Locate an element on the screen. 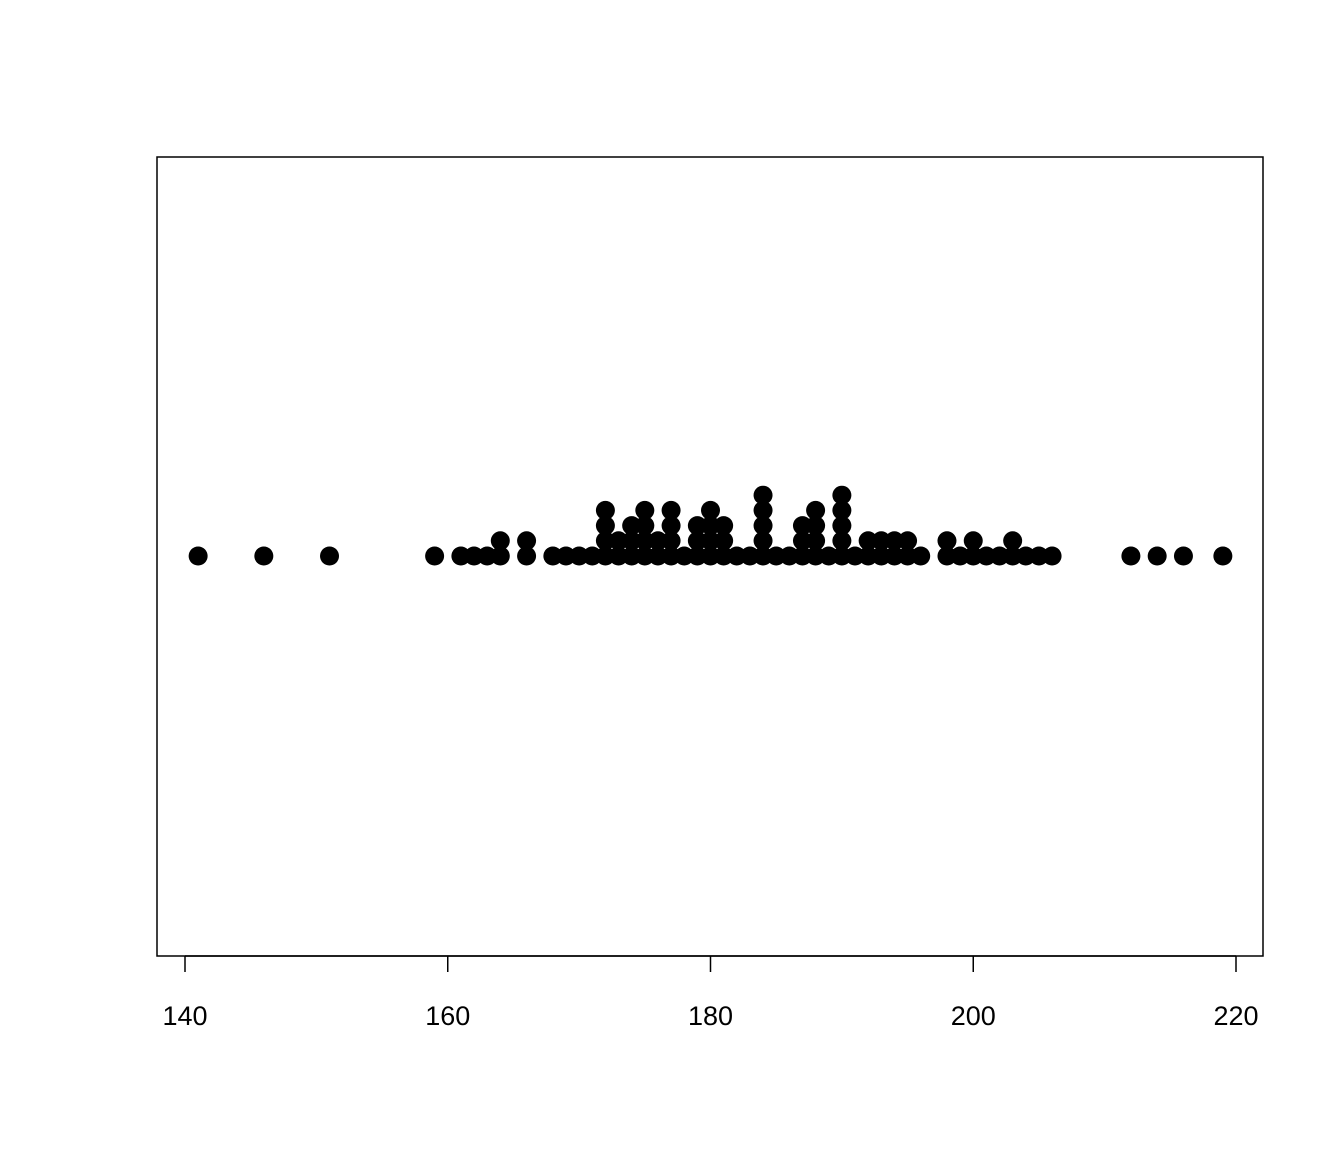 The width and height of the screenshot is (1344, 1152). x-tick-label: 180 is located at coordinates (710, 1016).